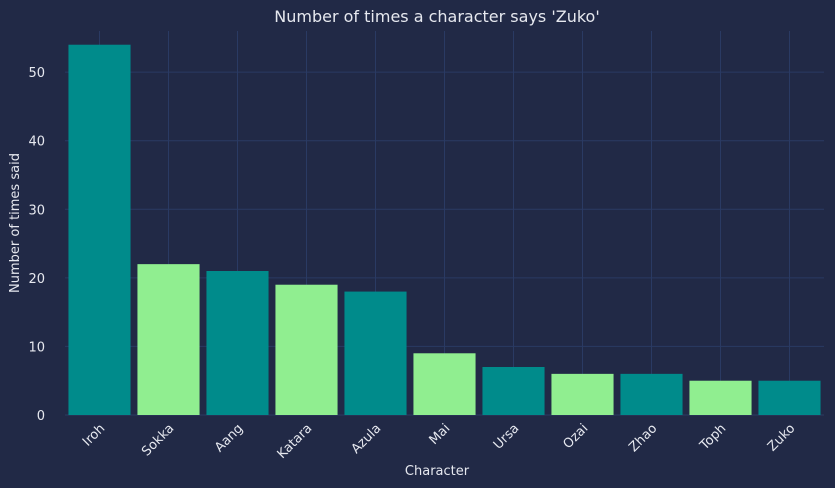 Image resolution: width=835 pixels, height=488 pixels. What do you see at coordinates (436, 16) in the screenshot?
I see `chart-title: Number of times a character says 'Zuko'` at bounding box center [436, 16].